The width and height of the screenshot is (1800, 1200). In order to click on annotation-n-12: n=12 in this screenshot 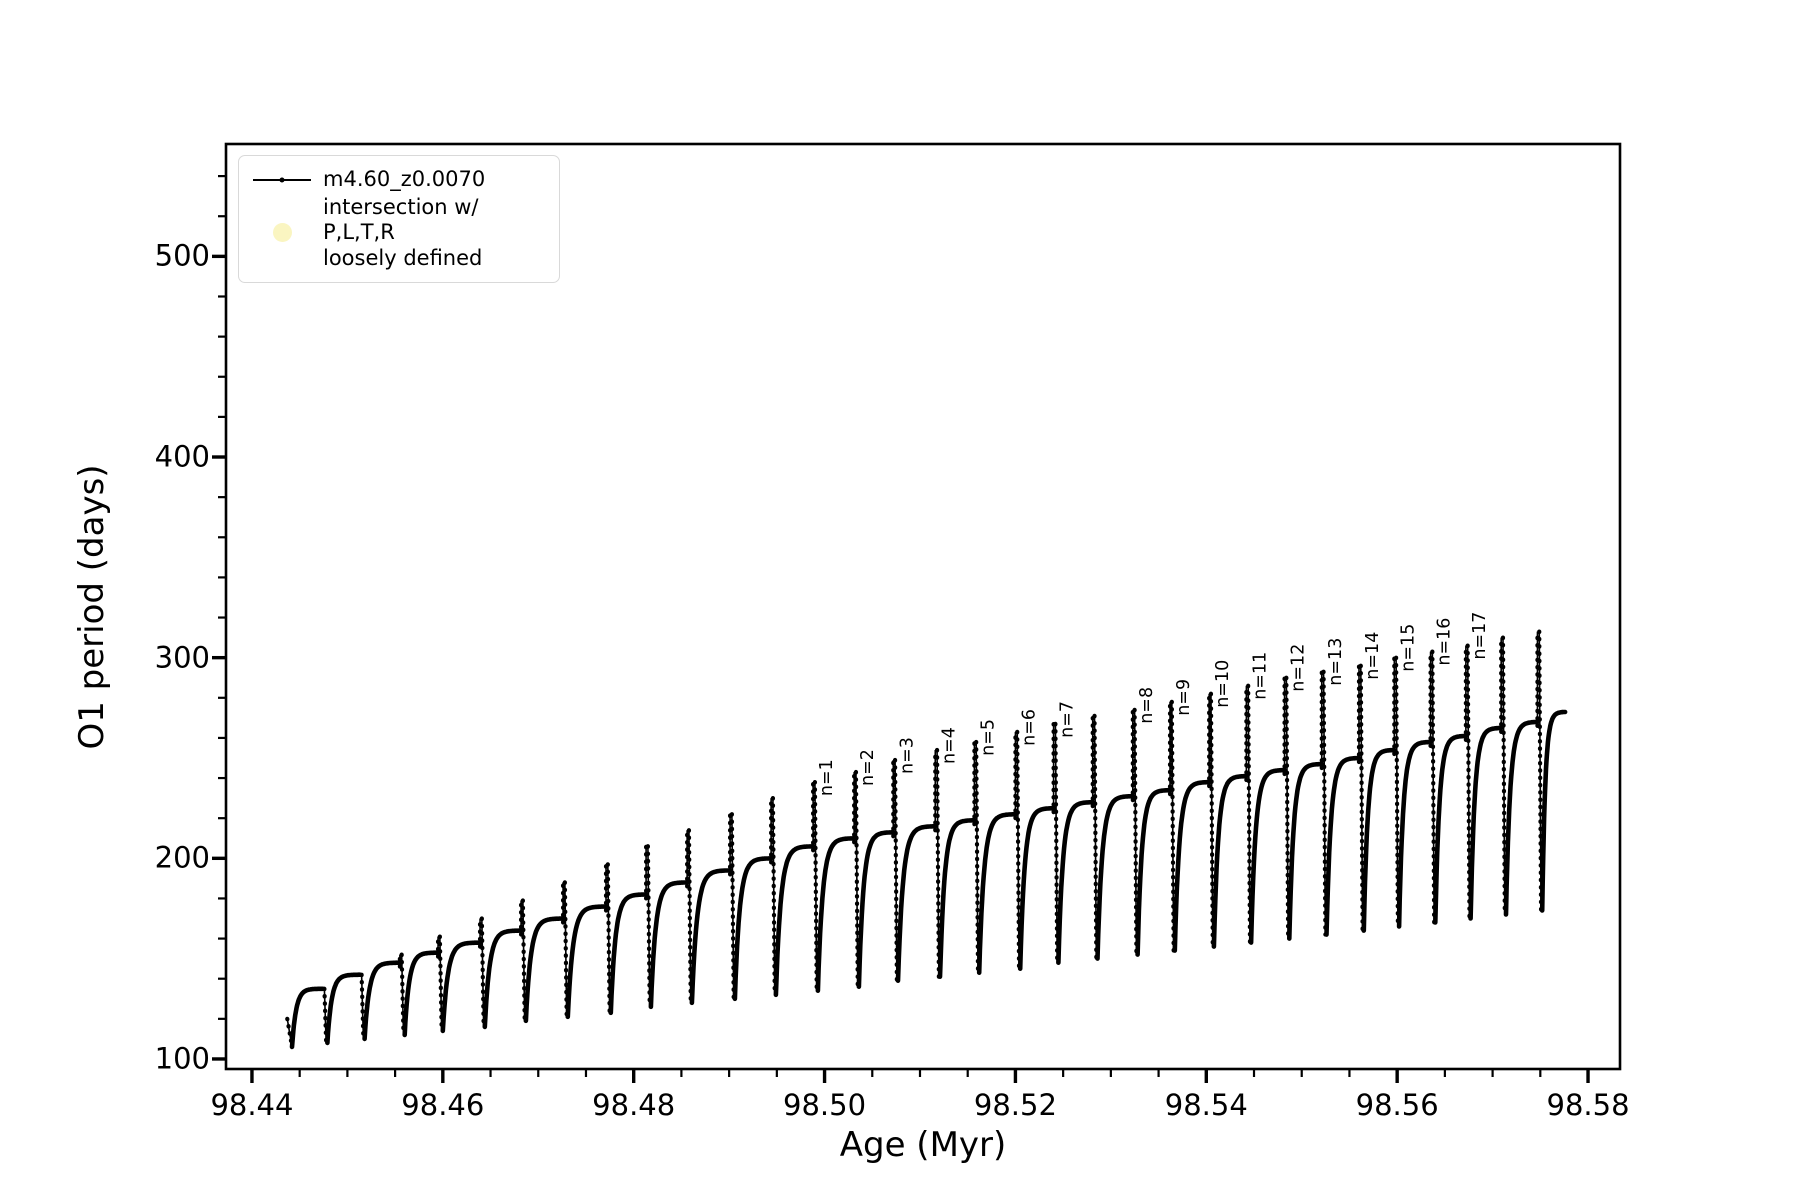, I will do `click(1299, 668)`.